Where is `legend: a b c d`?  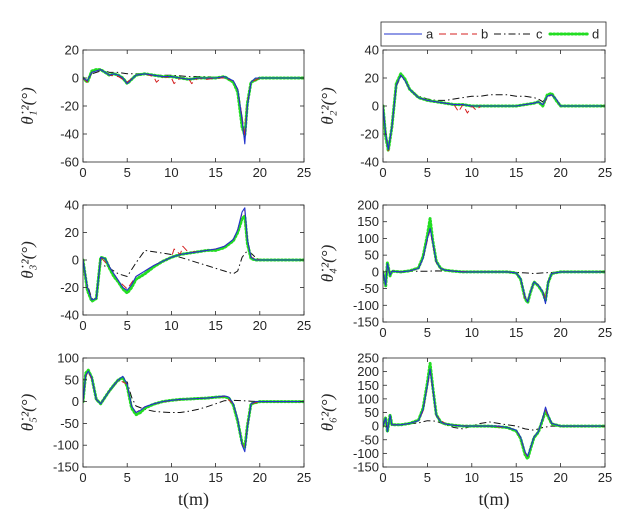 legend: a b c d is located at coordinates (493, 34).